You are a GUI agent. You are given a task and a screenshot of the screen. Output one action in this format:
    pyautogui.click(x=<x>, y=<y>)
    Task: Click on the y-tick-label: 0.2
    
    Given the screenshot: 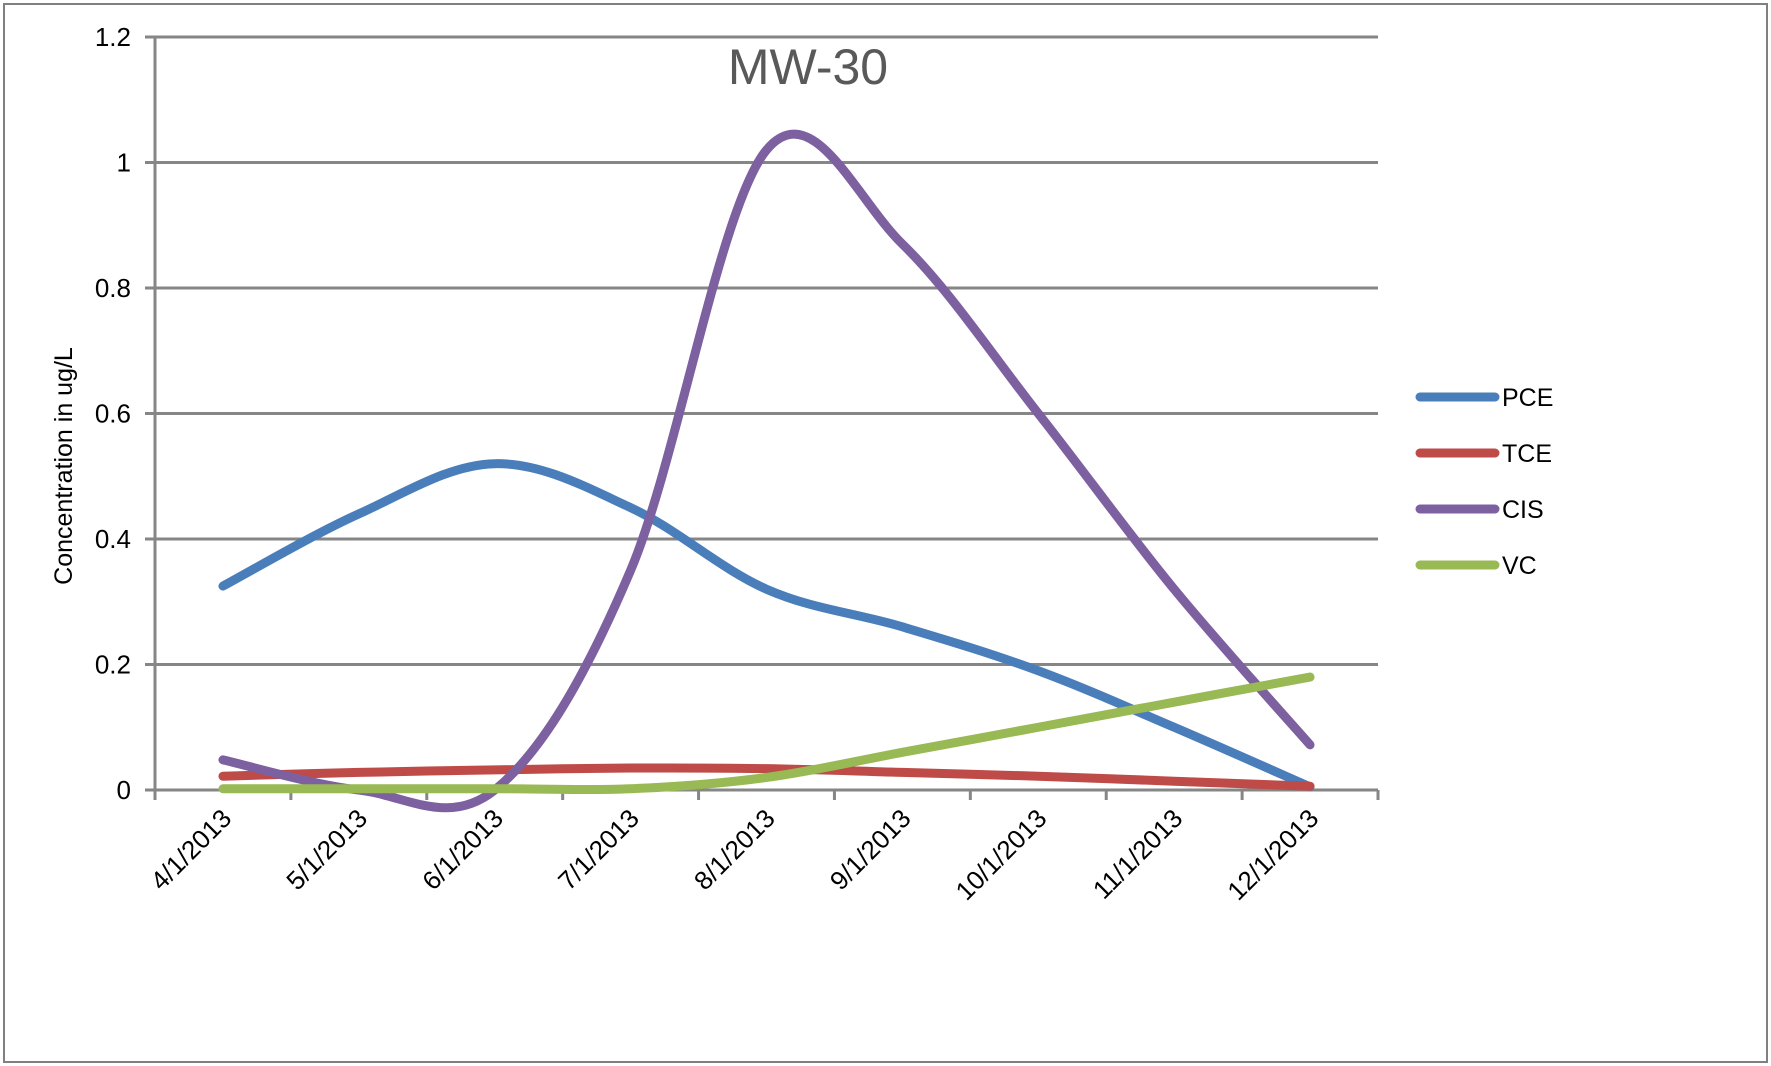 What is the action you would take?
    pyautogui.click(x=113, y=665)
    